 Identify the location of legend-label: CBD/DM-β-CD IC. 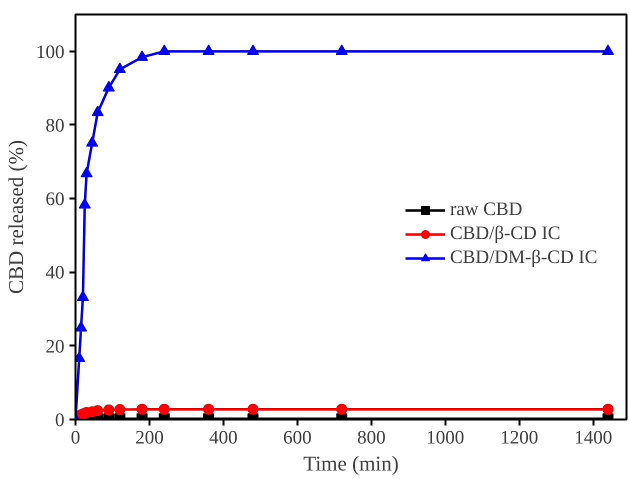
(524, 258).